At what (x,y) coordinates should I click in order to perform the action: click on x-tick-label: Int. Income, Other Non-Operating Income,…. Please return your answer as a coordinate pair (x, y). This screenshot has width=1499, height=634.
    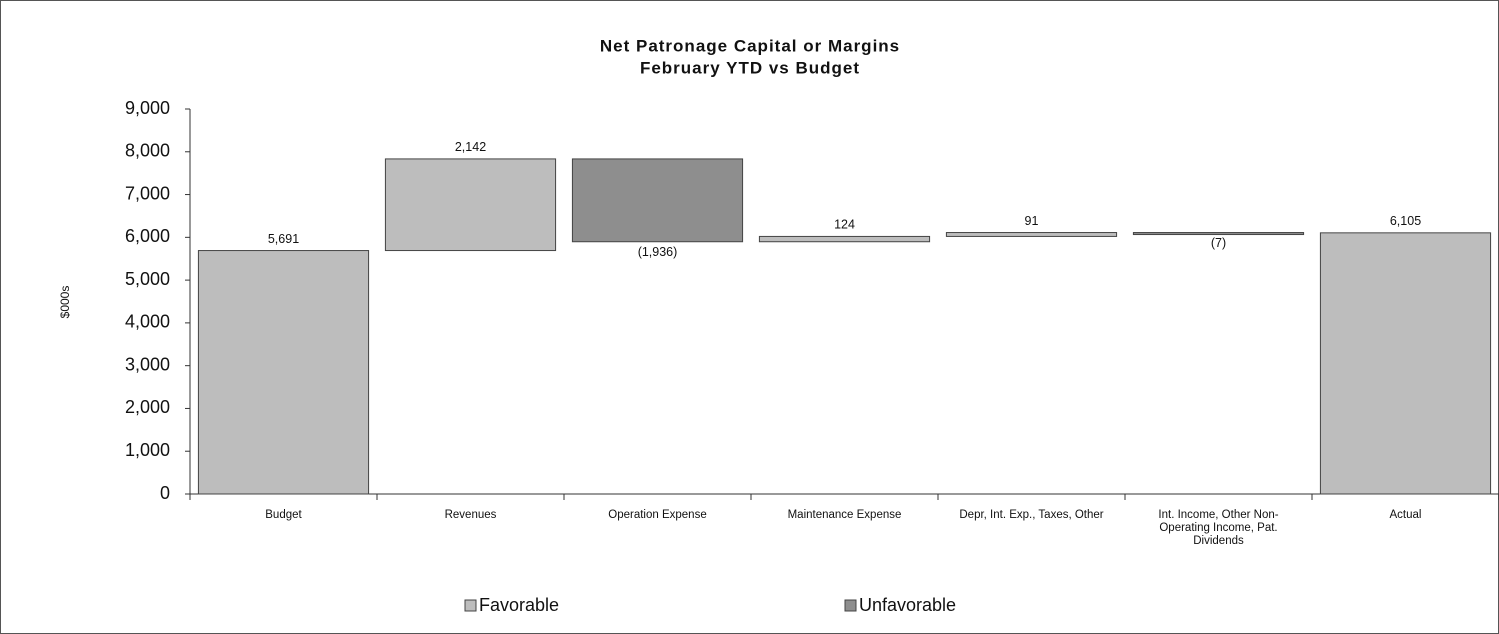
    Looking at the image, I should click on (1218, 528).